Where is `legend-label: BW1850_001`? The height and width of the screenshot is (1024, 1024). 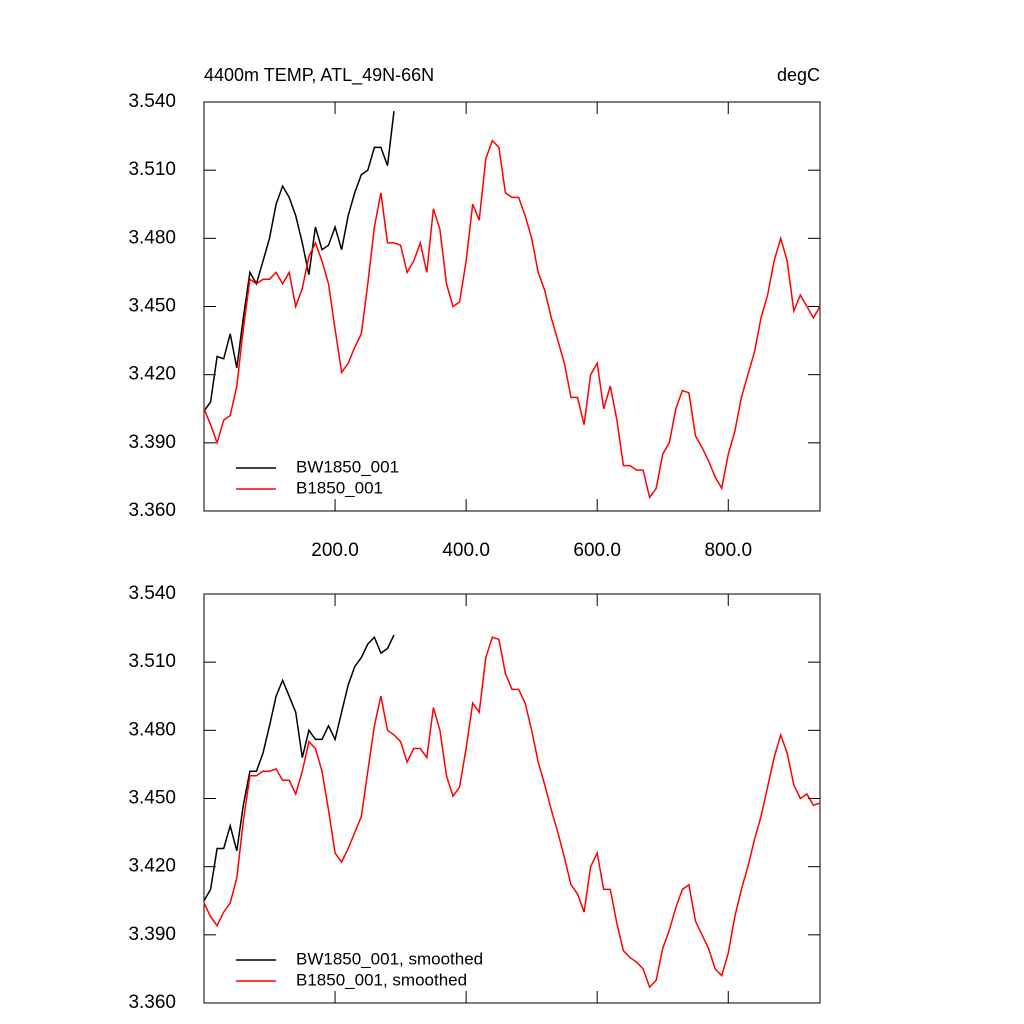
legend-label: BW1850_001 is located at coordinates (347, 466).